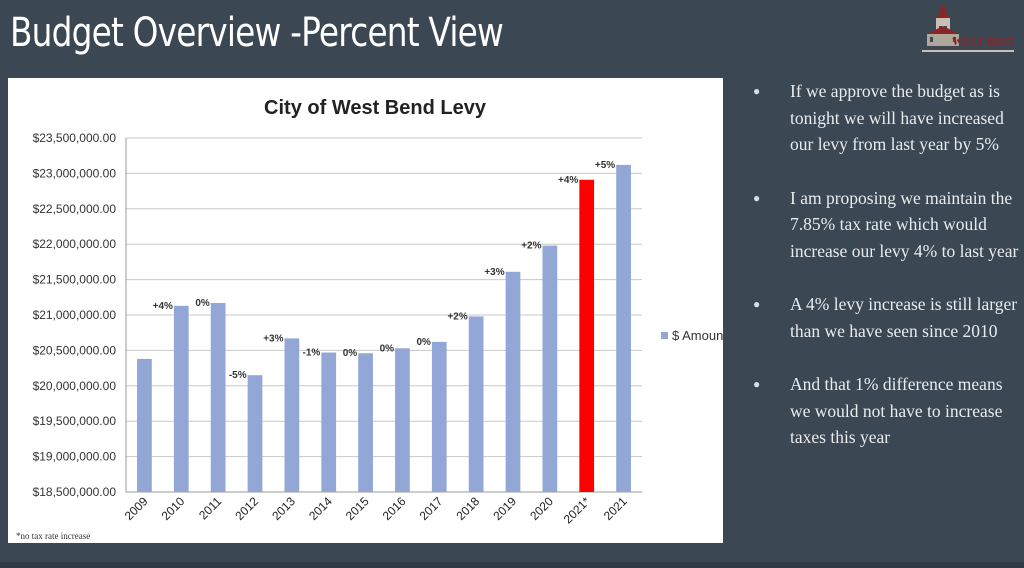 The image size is (1024, 568). I want to click on y-tick-label: $20,000,000.00, so click(75, 386).